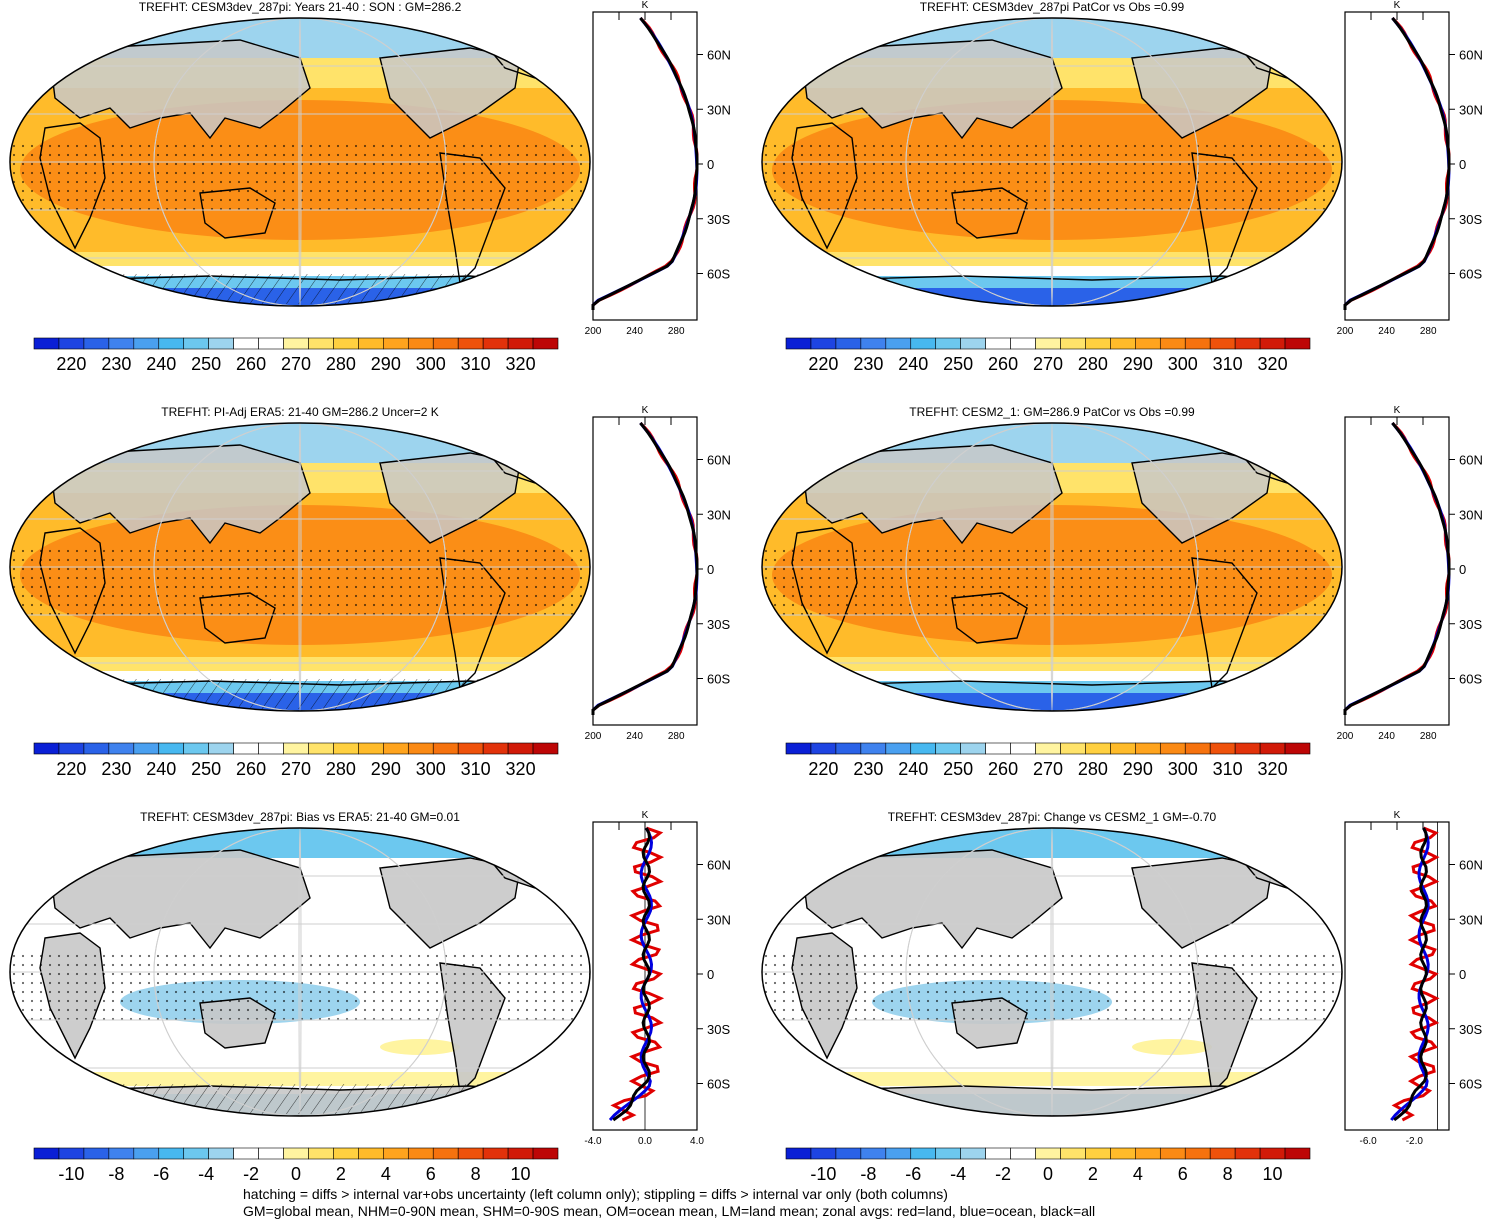 The image size is (1485, 1219). I want to click on colorbar-tick-label: -8, so click(868, 1174).